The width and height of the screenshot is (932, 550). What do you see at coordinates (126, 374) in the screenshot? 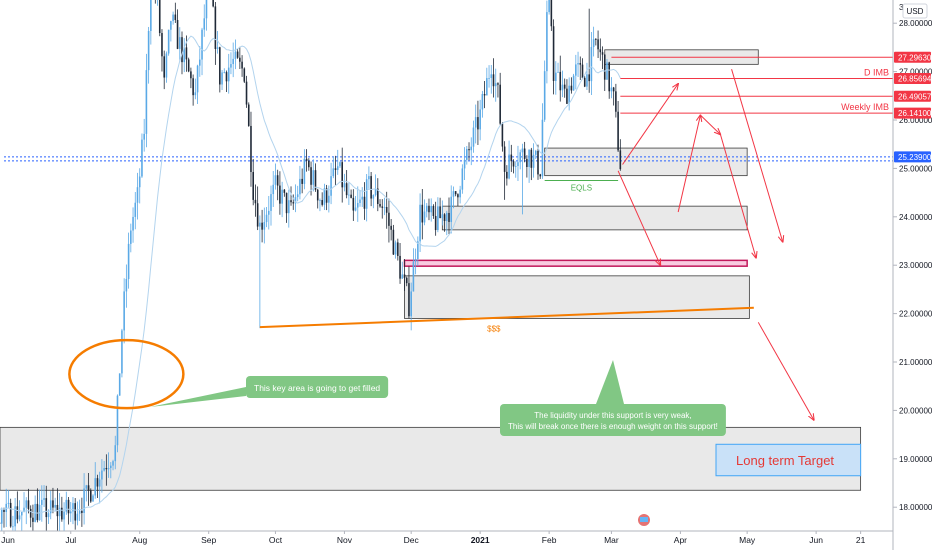
I see `key-area-ellipse` at bounding box center [126, 374].